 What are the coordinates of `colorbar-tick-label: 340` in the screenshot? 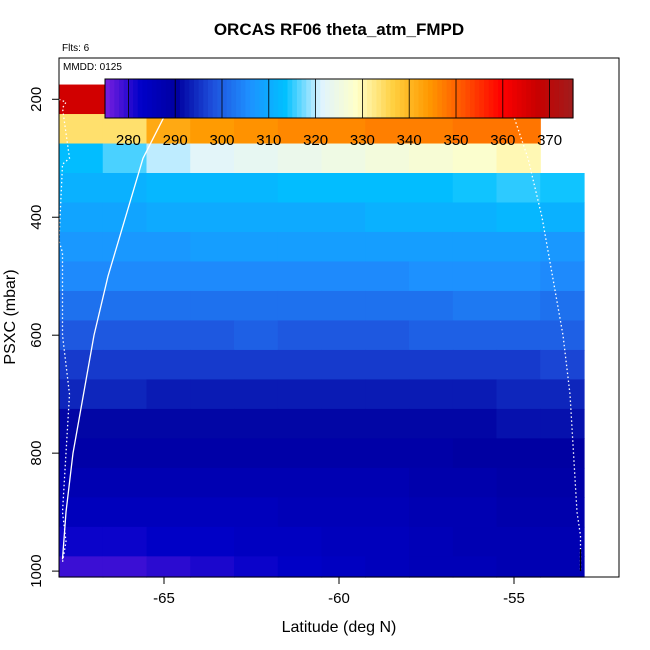 It's located at (409, 140).